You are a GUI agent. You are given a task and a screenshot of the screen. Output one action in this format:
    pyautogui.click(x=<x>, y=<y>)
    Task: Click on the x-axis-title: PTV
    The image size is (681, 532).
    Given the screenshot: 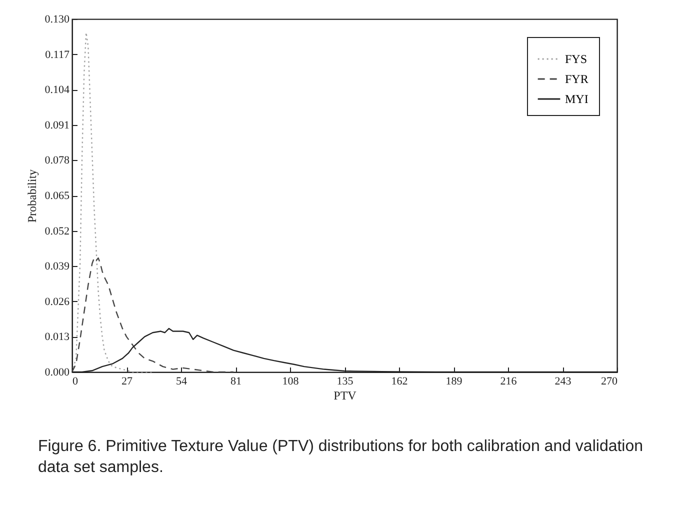 What is the action you would take?
    pyautogui.click(x=345, y=395)
    